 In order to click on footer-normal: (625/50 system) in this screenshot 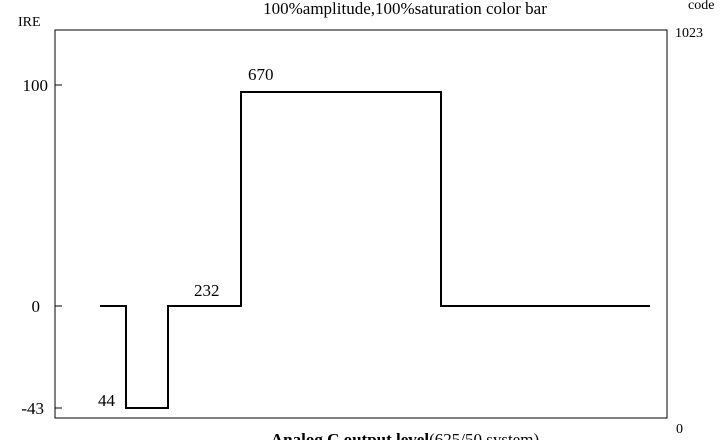, I will do `click(484, 435)`.